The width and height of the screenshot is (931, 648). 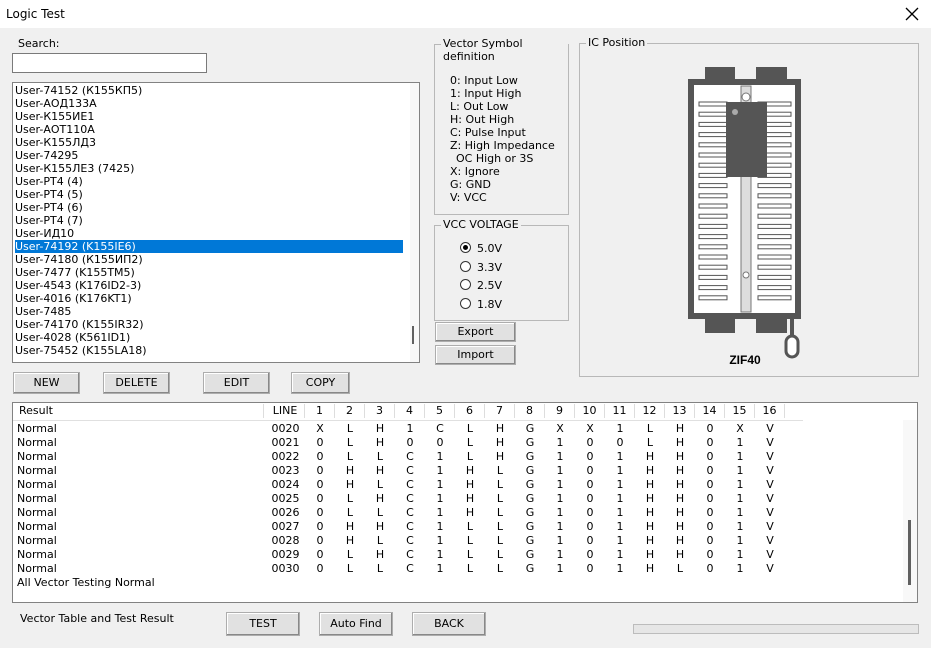 What do you see at coordinates (285, 498) in the screenshot?
I see `table-cell: 0025` at bounding box center [285, 498].